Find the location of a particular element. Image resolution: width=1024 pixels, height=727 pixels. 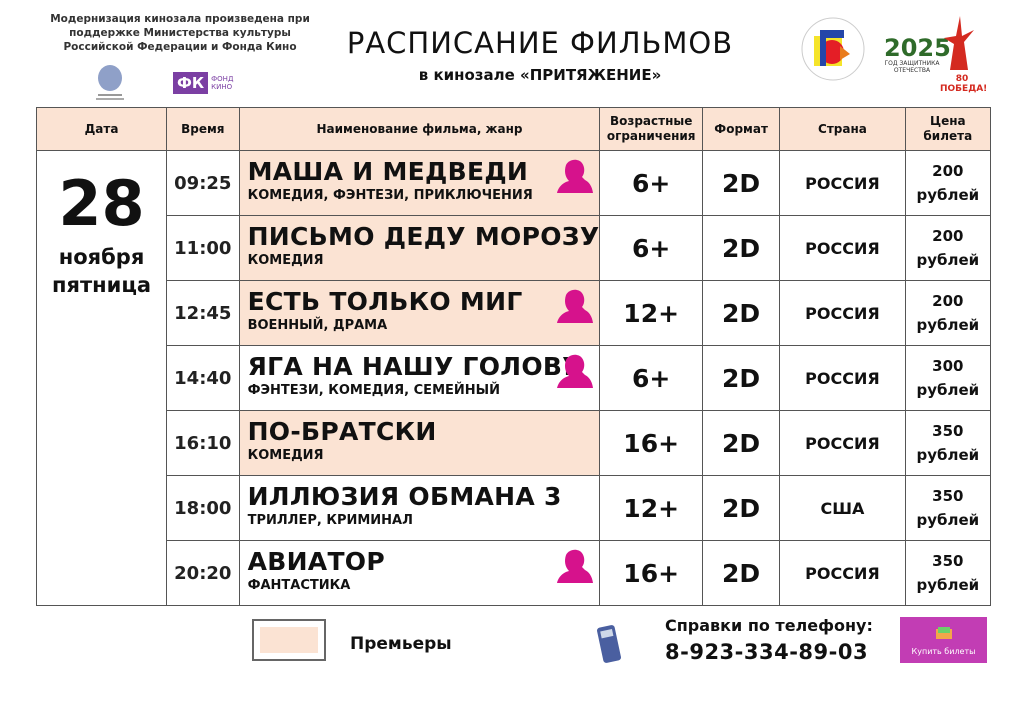

premiere-legend-label: Премьеры is located at coordinates (401, 644).